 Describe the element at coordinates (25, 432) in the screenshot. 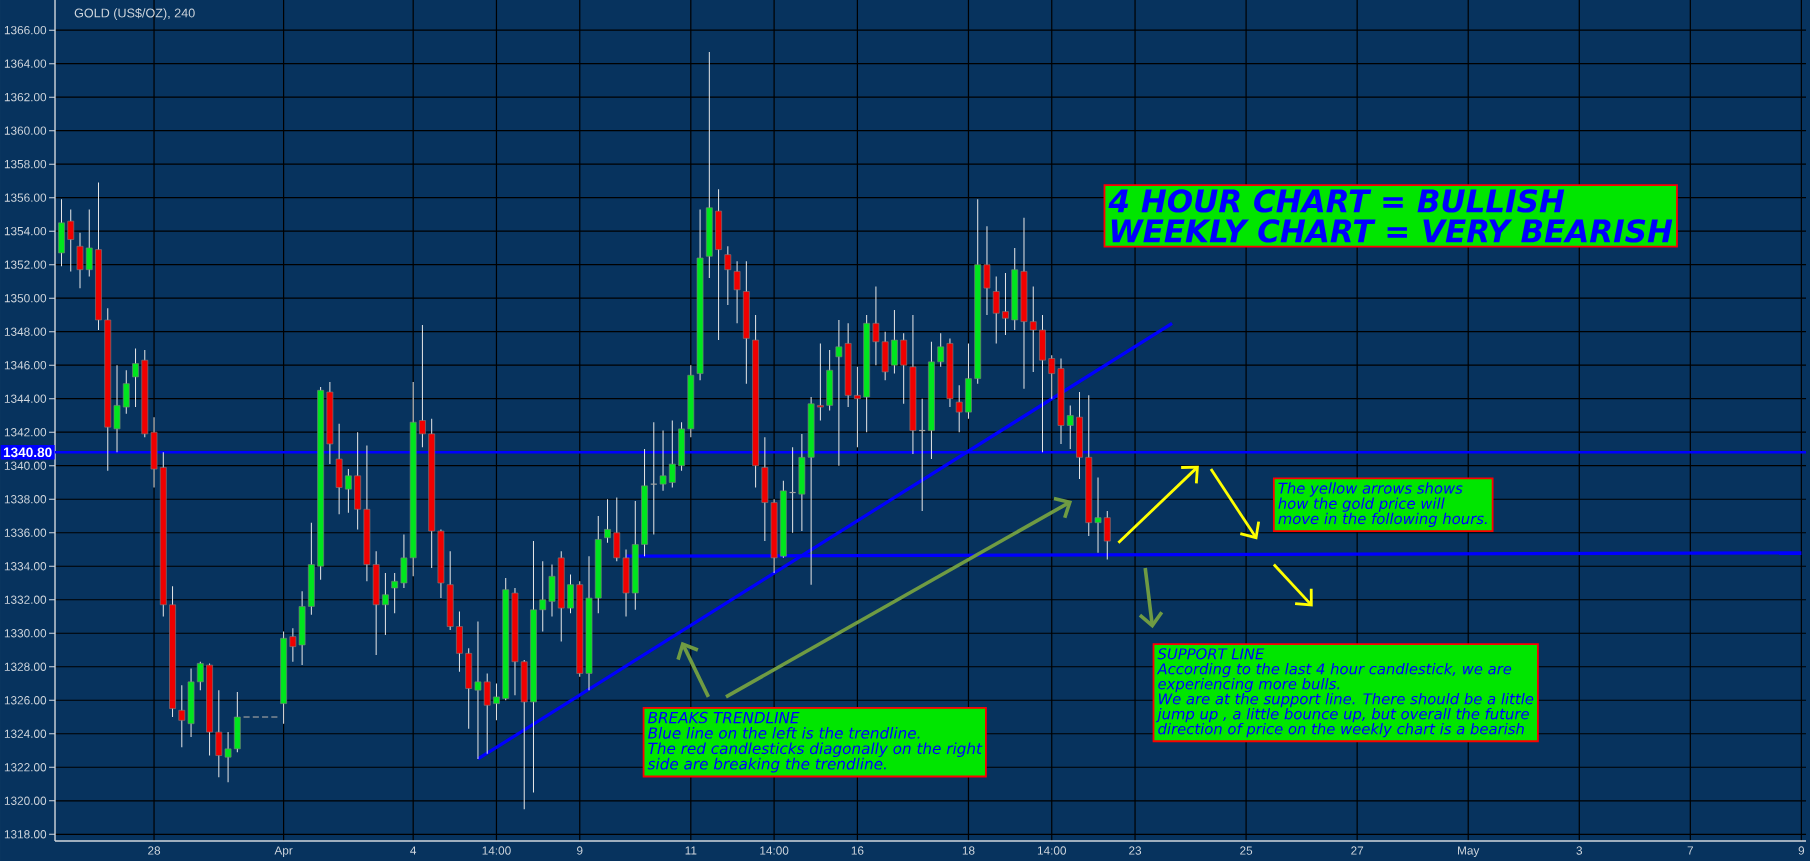

I see `y-tick-label: 1342.00` at that location.